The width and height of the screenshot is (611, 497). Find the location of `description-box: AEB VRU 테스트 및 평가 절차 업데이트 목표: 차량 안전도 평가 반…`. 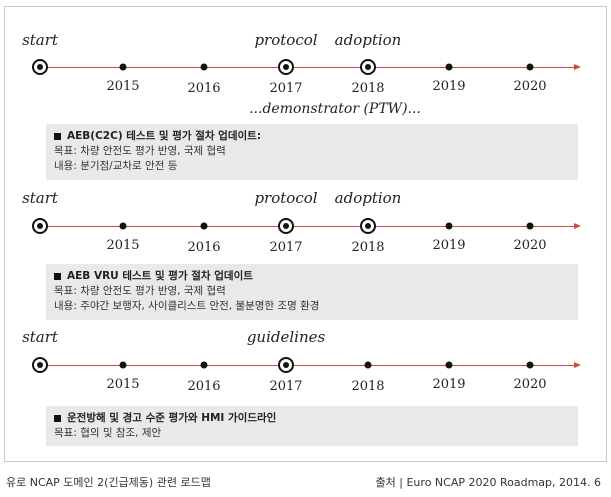

description-box: AEB VRU 테스트 및 평가 절차 업데이트 목표: 차량 안전도 평가 반… is located at coordinates (312, 292).